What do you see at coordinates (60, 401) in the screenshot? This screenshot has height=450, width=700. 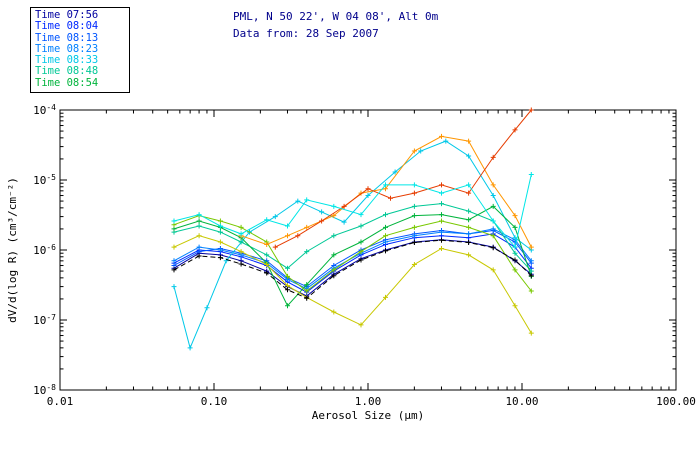 I see `x-tick-label: 0.01` at bounding box center [60, 401].